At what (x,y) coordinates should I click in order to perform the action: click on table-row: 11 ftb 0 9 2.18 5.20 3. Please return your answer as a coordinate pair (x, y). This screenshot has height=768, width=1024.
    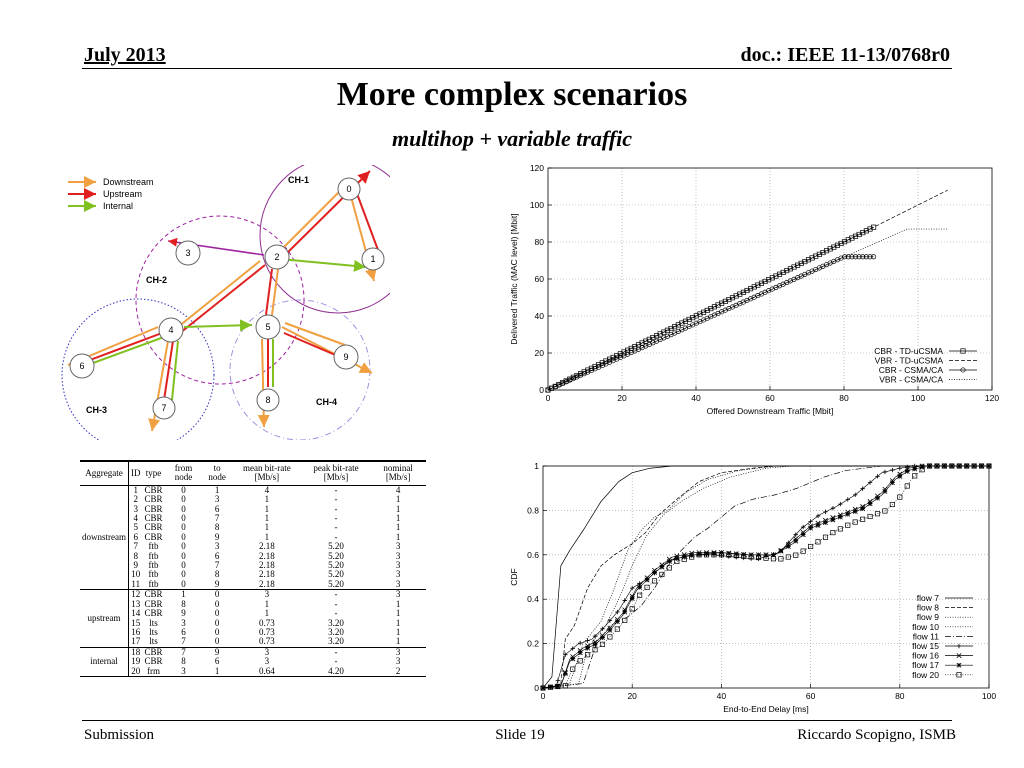
    Looking at the image, I should click on (253, 584).